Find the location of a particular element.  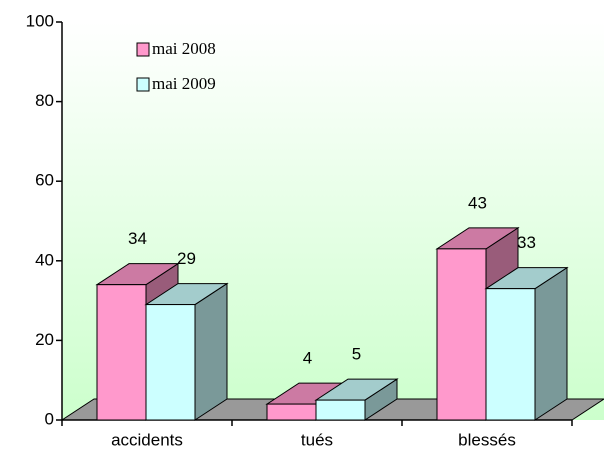

y-tick-label: 60 is located at coordinates (44, 180).